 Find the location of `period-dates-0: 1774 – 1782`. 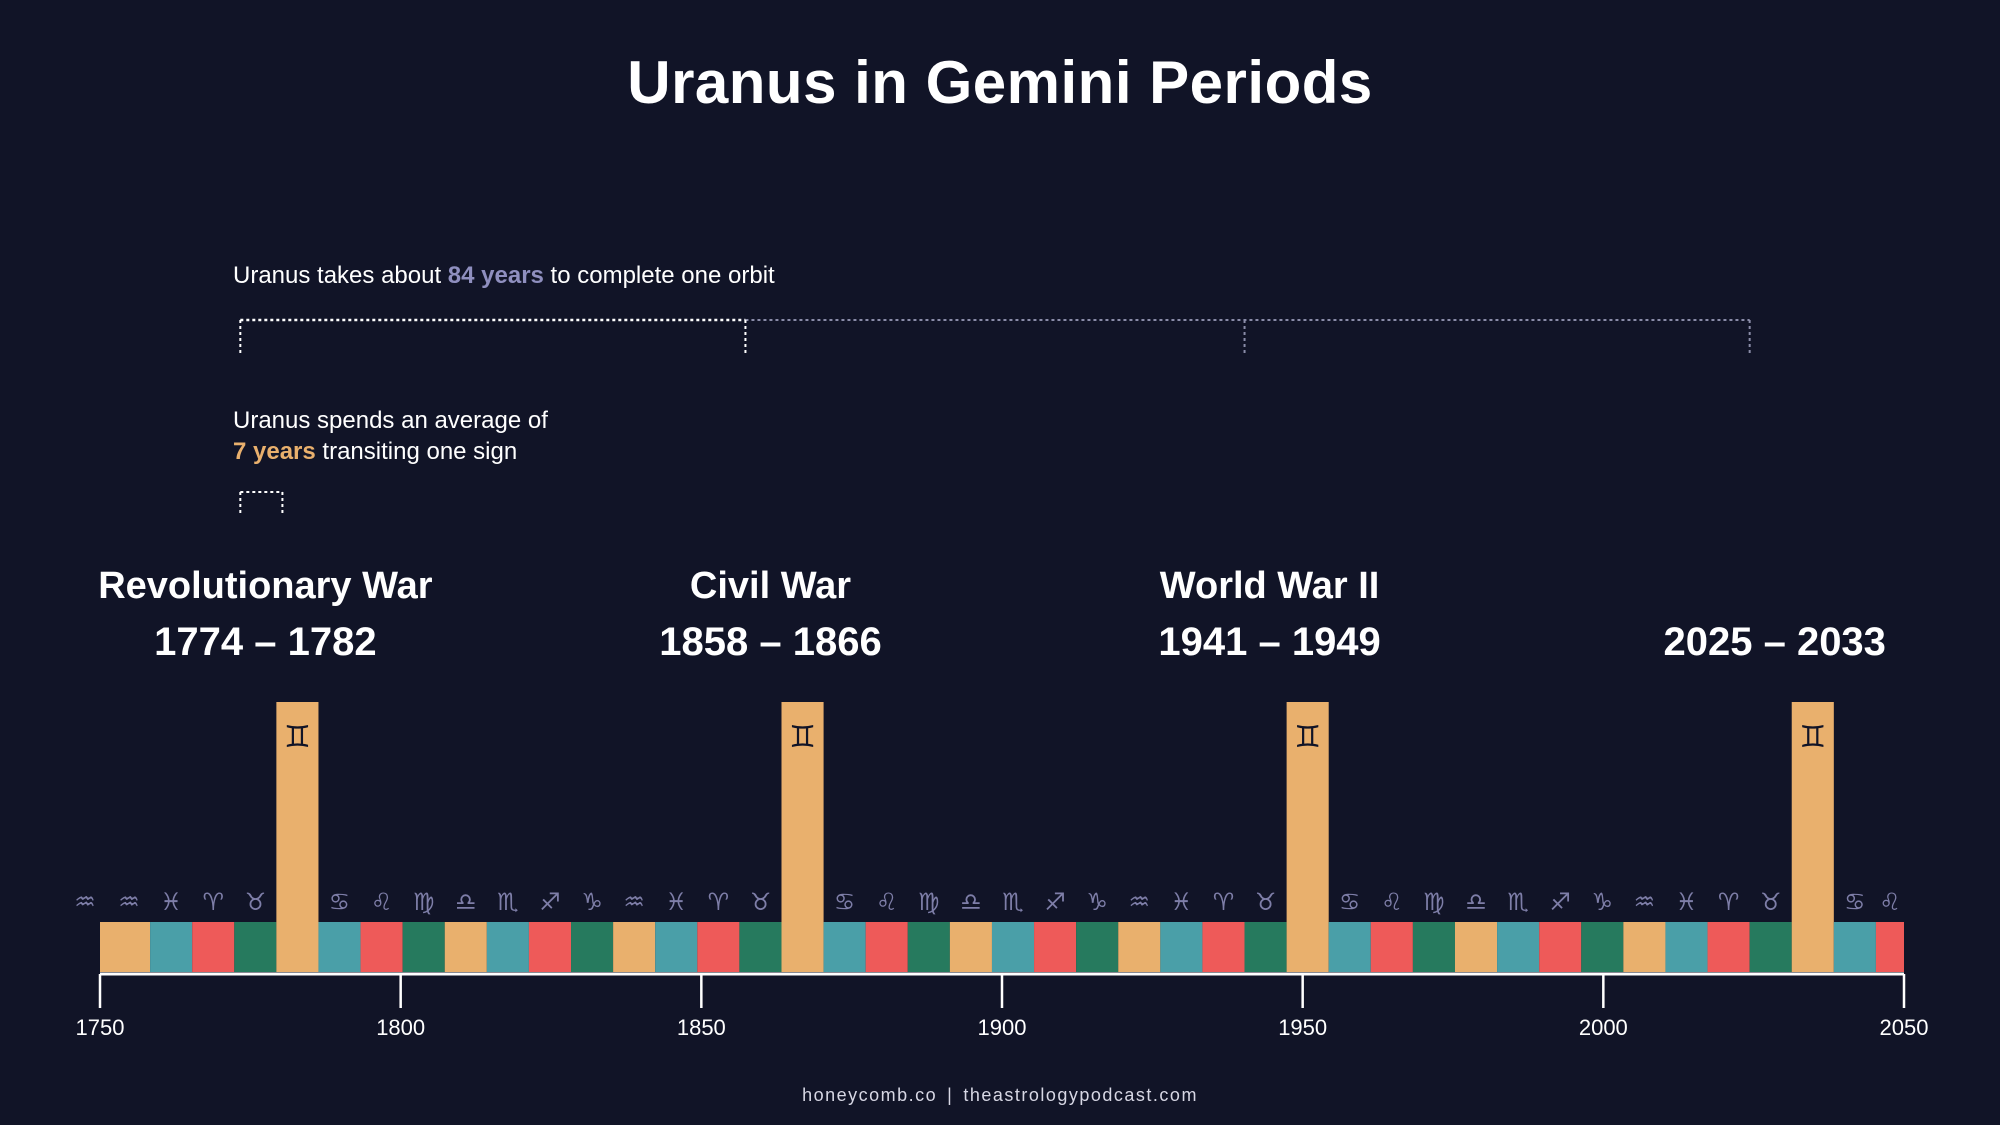

period-dates-0: 1774 – 1782 is located at coordinates (265, 642).